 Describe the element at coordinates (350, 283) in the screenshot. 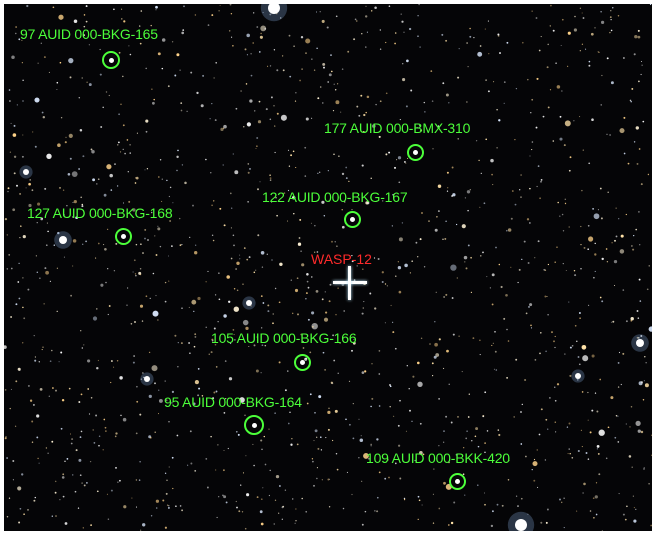

I see `target-crosshair-icon` at that location.